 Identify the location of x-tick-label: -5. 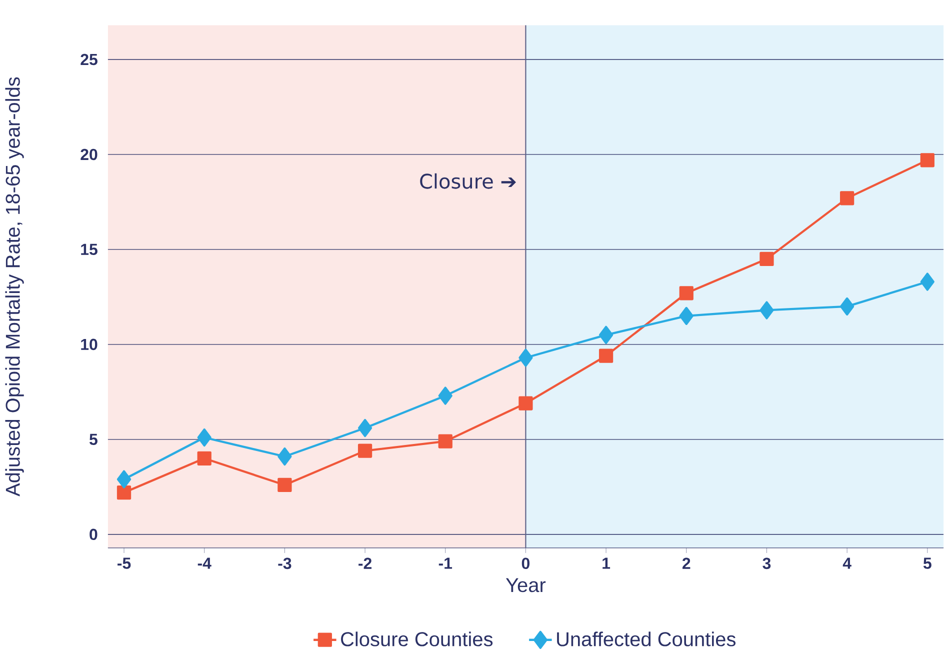
(124, 564).